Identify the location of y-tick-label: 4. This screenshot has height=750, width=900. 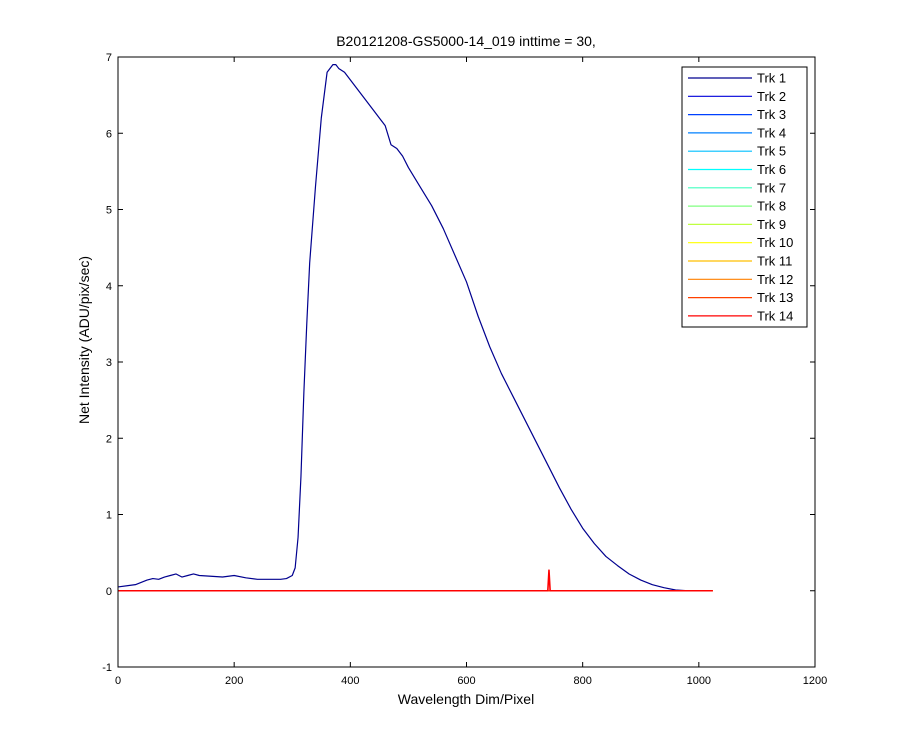
(109, 287).